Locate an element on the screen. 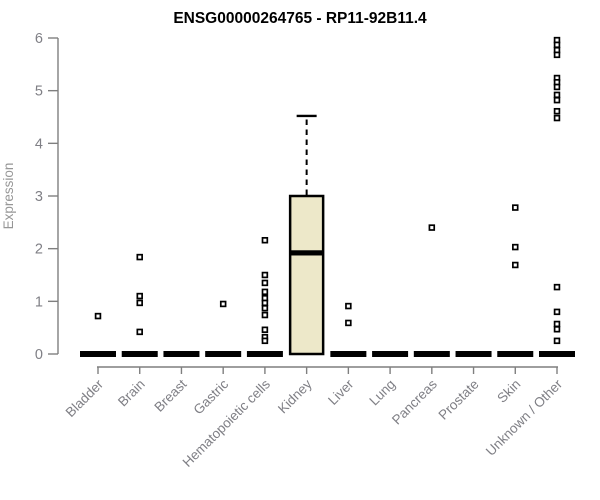 The image size is (600, 500). category-label: Breast is located at coordinates (170, 395).